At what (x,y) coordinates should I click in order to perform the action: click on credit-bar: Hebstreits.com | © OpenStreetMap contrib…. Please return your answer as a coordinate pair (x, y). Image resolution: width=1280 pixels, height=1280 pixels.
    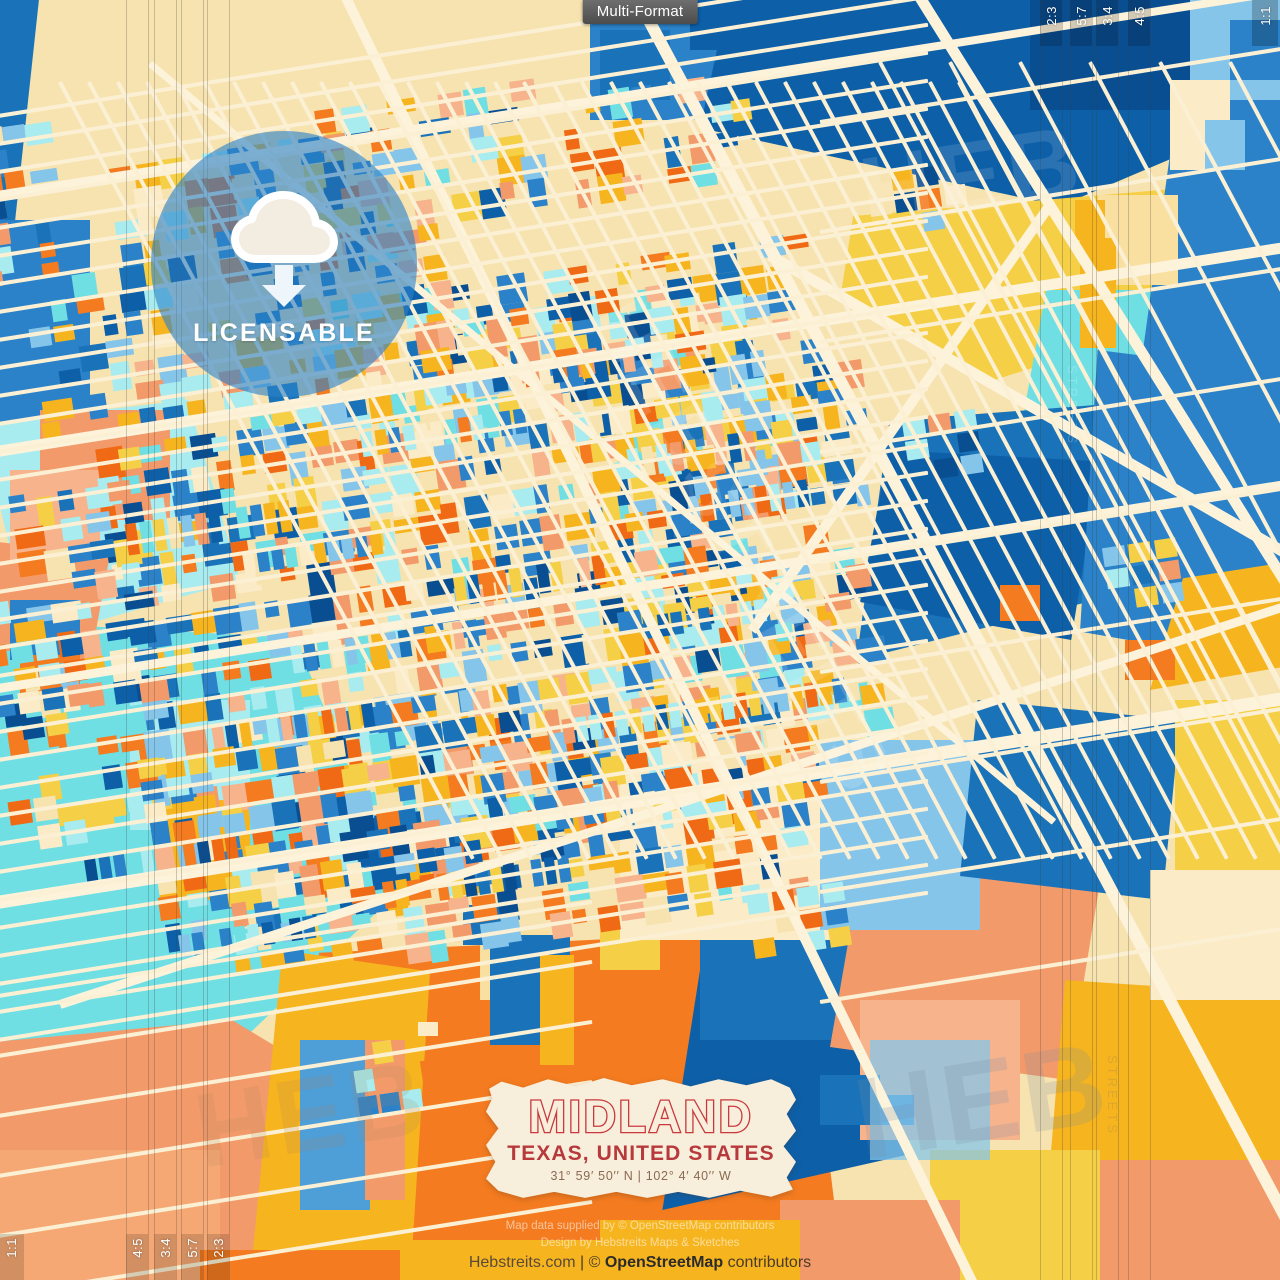
    Looking at the image, I should click on (640, 1263).